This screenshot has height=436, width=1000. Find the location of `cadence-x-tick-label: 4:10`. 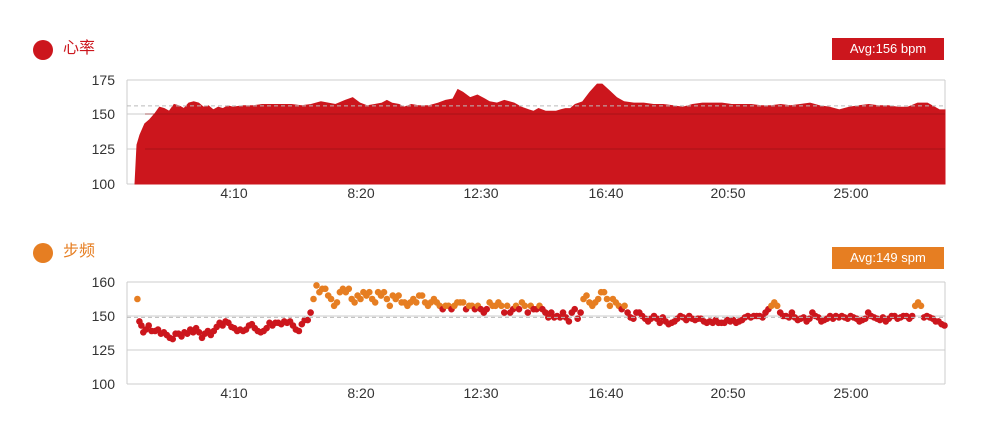

cadence-x-tick-label: 4:10 is located at coordinates (233, 393).